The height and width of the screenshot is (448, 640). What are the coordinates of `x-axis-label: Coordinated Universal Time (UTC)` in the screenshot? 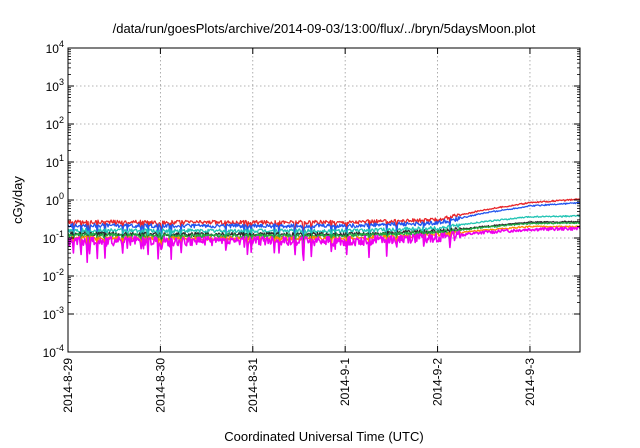 It's located at (323, 436).